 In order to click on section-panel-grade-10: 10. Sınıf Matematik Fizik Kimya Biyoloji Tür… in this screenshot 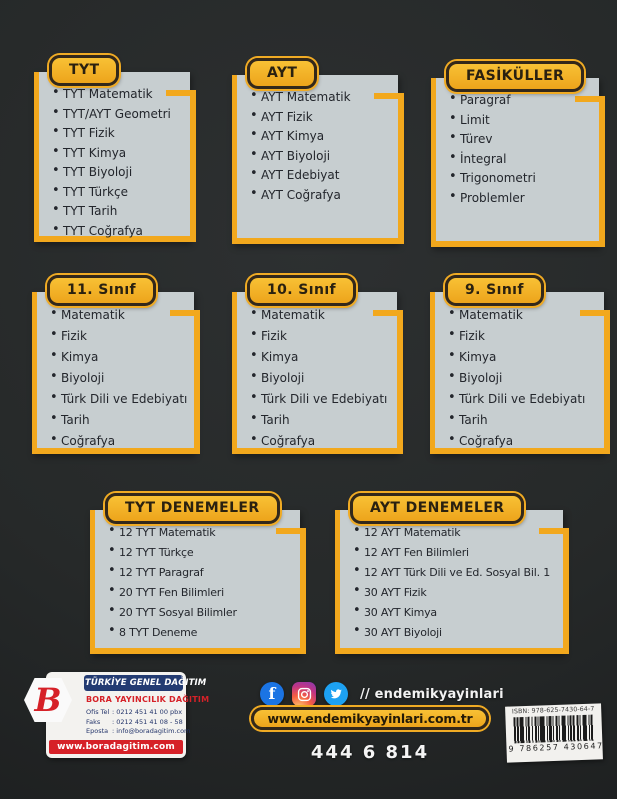, I will do `click(317, 364)`.